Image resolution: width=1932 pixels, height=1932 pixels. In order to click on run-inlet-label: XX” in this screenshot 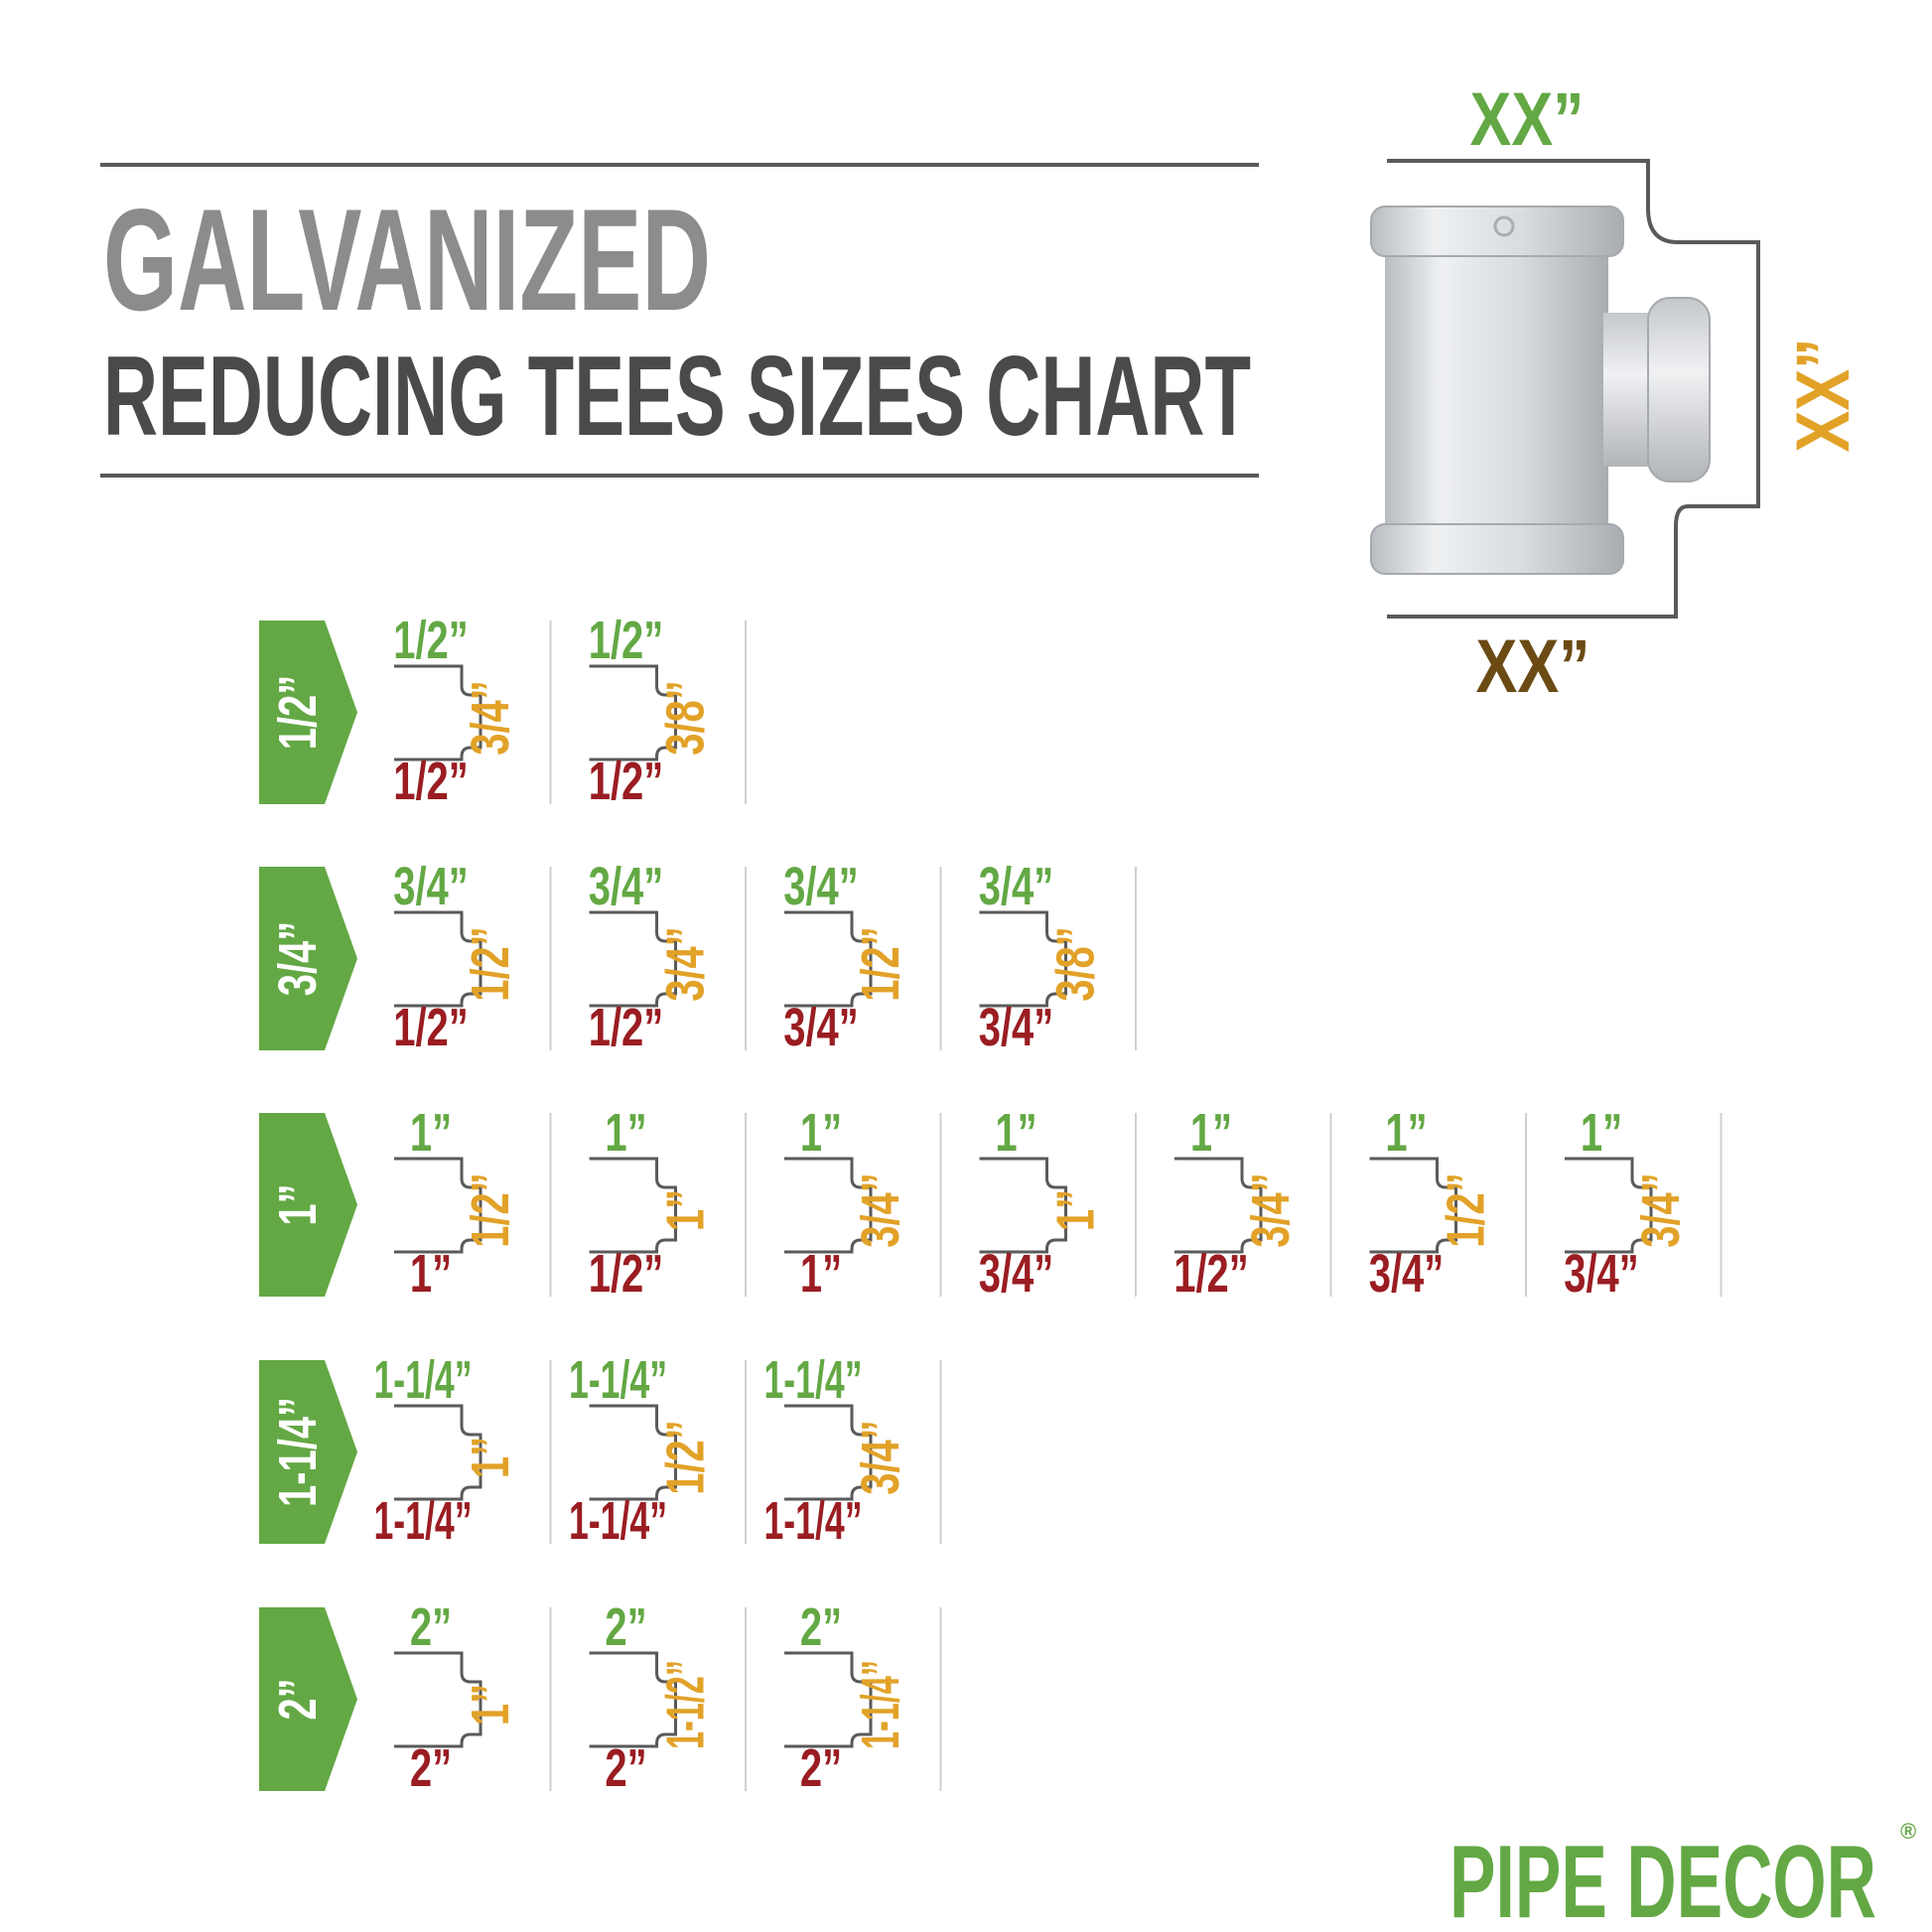, I will do `click(1528, 120)`.